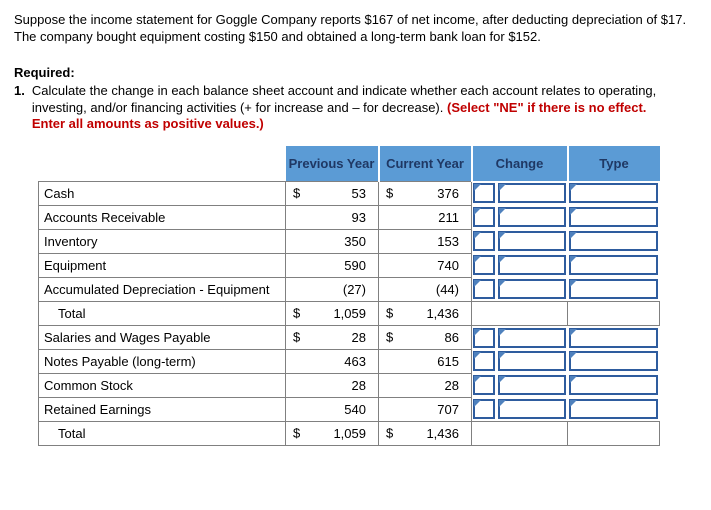  Describe the element at coordinates (162, 409) in the screenshot. I see `account-label: Retained Earnings` at that location.